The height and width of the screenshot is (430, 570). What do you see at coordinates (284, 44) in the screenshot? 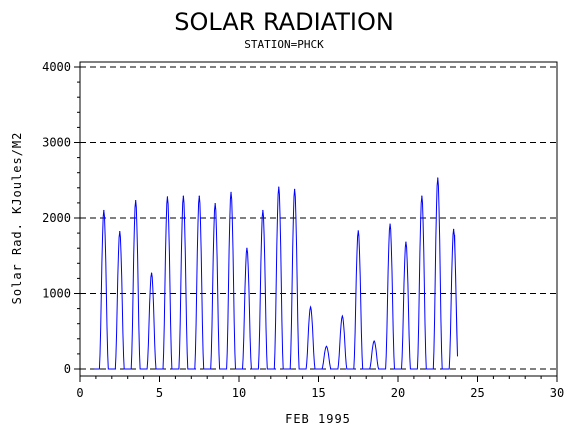
I see `chart-subtitle: STATION=PHCK` at bounding box center [284, 44].